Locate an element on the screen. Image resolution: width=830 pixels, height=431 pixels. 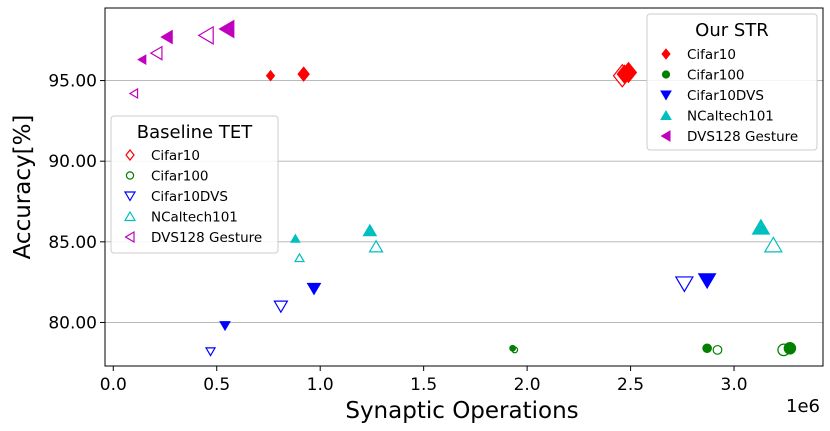
y-tick-label: 85.00 is located at coordinates (72, 243).